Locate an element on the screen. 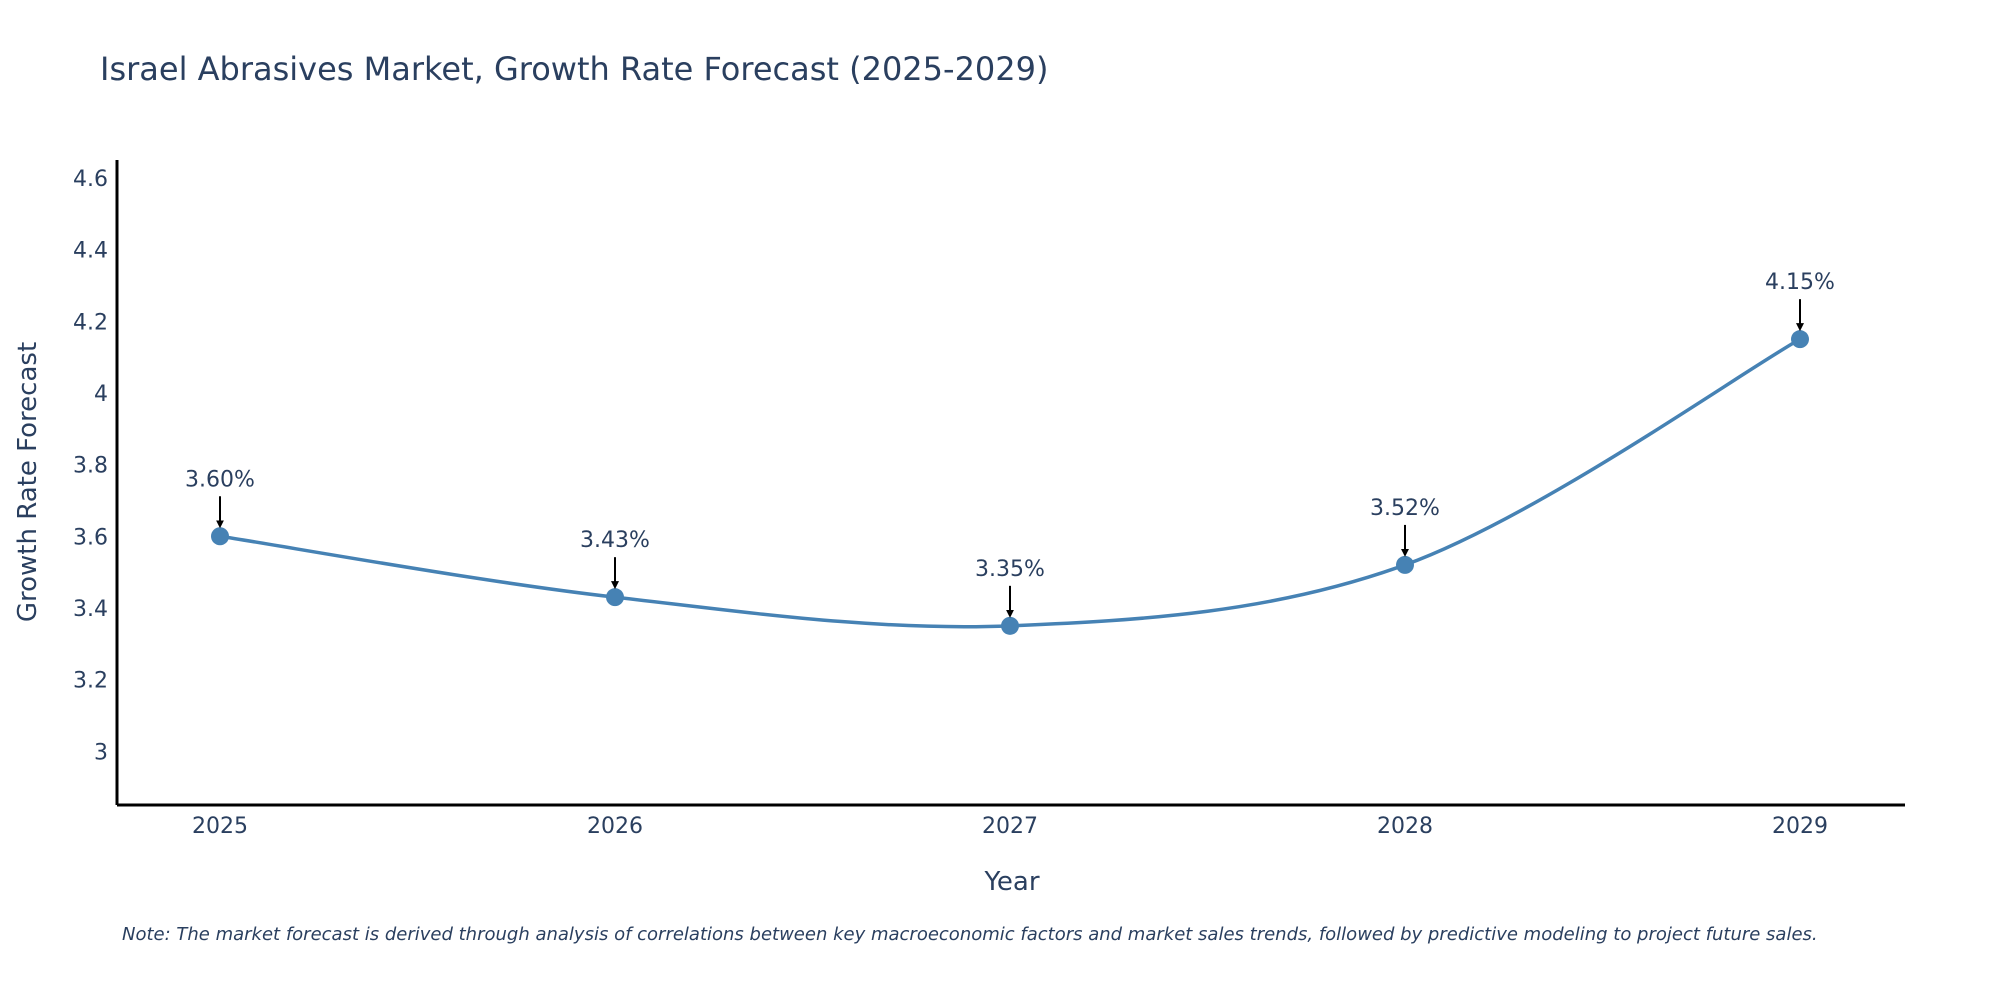 The height and width of the screenshot is (1000, 2000). y-tick-label: 4 is located at coordinates (101, 394).